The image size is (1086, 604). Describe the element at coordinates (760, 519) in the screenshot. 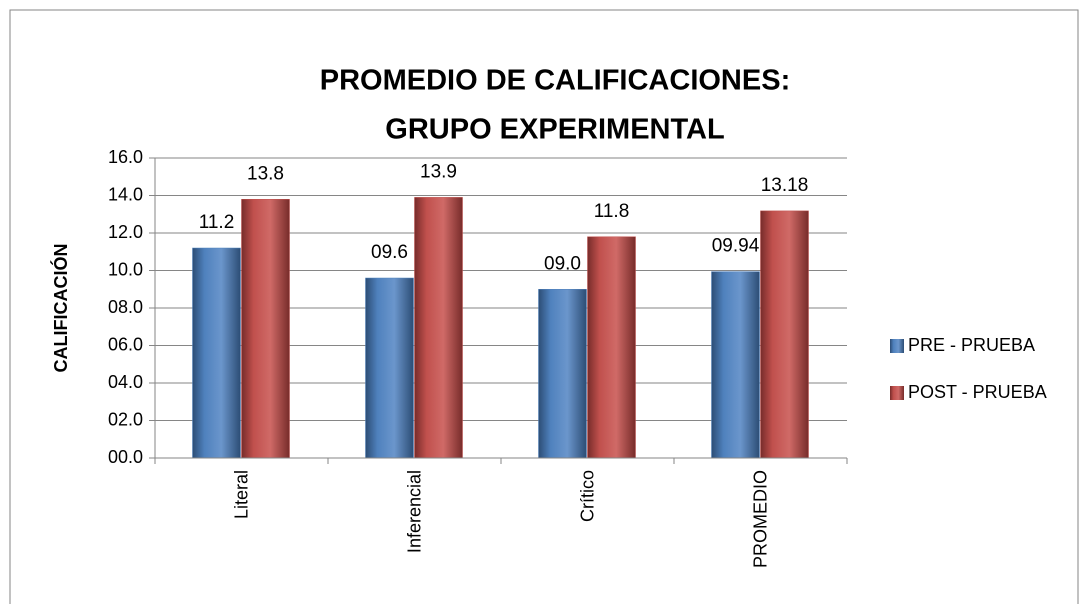

I see `x-tick-label: PROMEDIO` at that location.